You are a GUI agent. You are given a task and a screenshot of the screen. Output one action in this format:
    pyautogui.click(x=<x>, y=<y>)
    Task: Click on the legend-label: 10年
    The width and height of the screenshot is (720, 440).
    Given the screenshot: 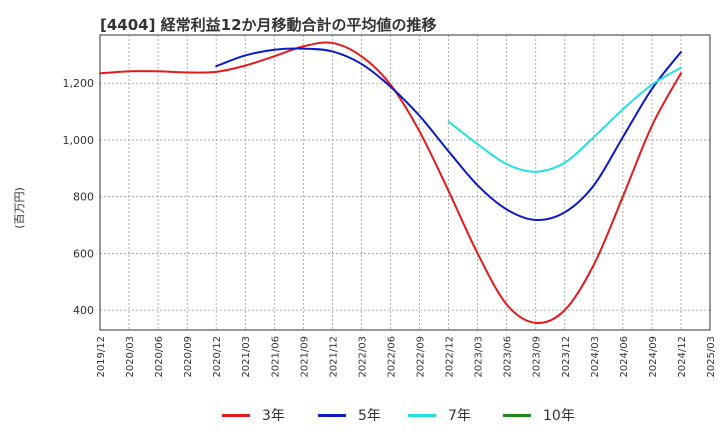 What is the action you would take?
    pyautogui.click(x=559, y=416)
    